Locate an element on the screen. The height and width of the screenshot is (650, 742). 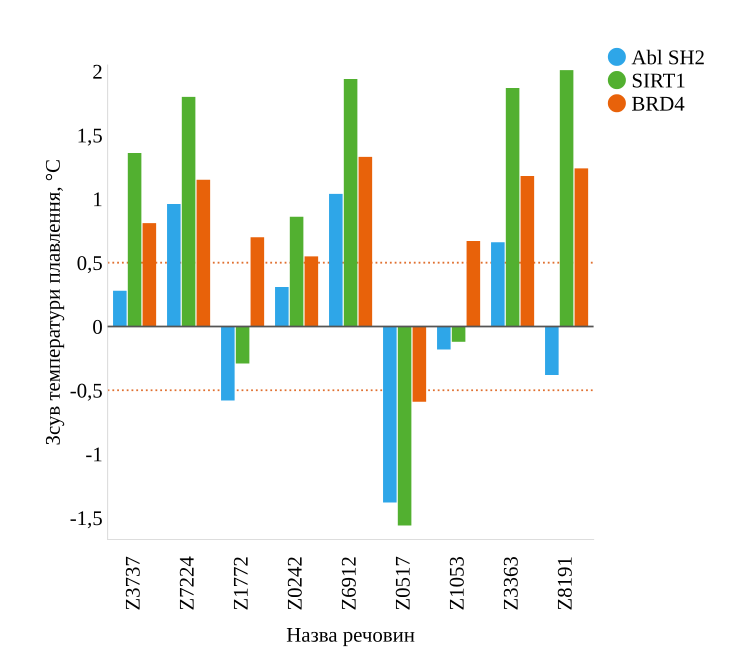
y-tick-label: 1,5 is located at coordinates (90, 137).